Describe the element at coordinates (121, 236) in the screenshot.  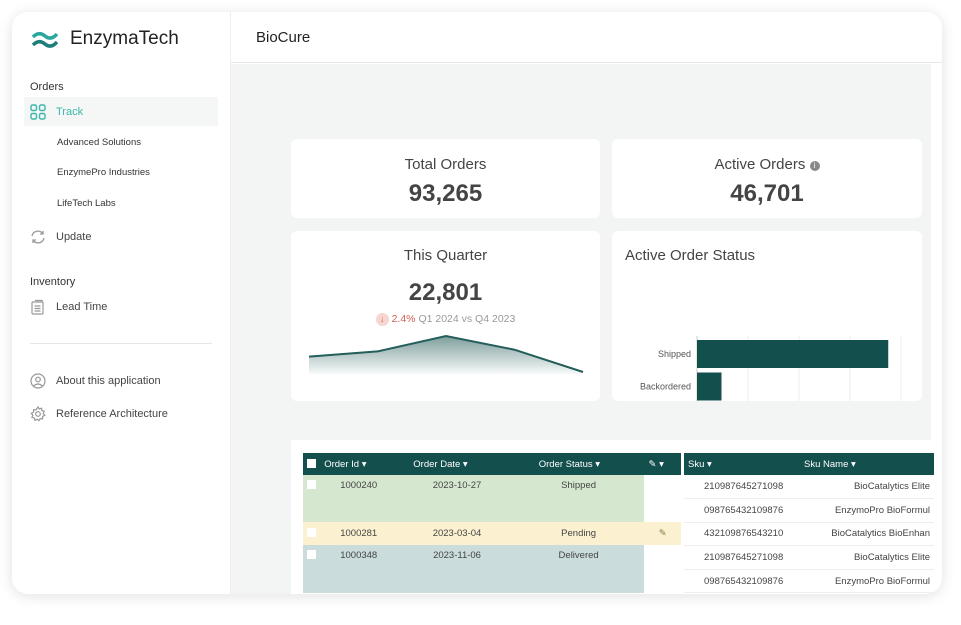
I see `sidebar-item-update: Update` at that location.